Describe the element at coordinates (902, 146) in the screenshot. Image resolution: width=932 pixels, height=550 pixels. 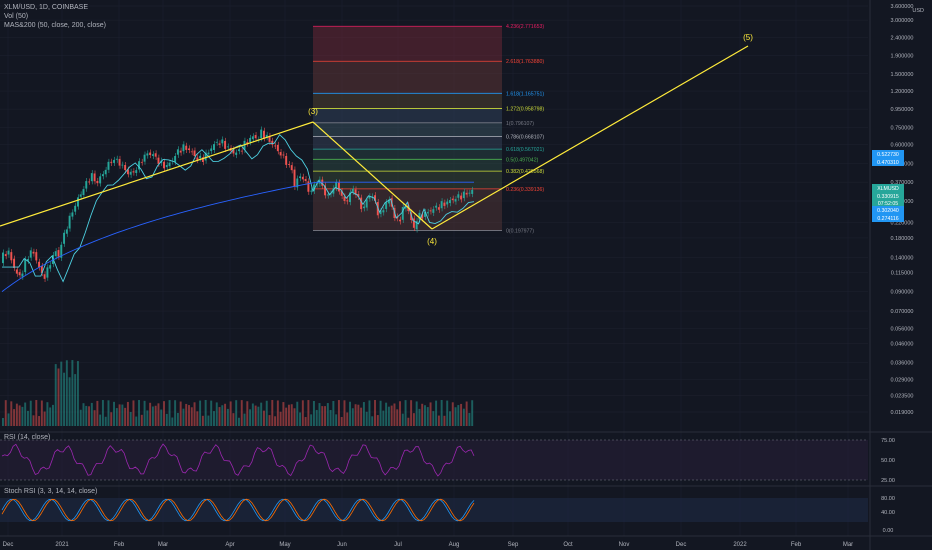
I see `price-tick-label: 0.600000` at that location.